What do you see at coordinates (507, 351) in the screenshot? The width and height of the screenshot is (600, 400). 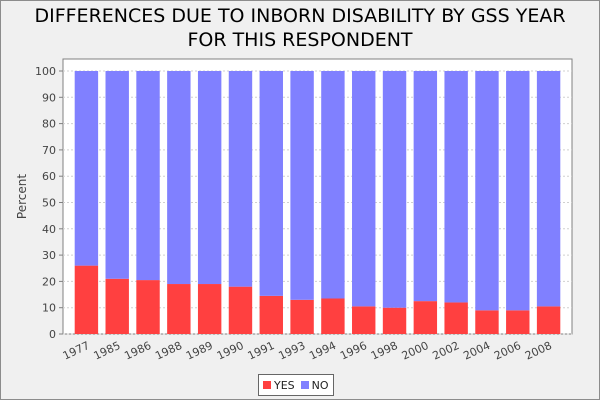 I see `x-tick-label-2006: 2006` at bounding box center [507, 351].